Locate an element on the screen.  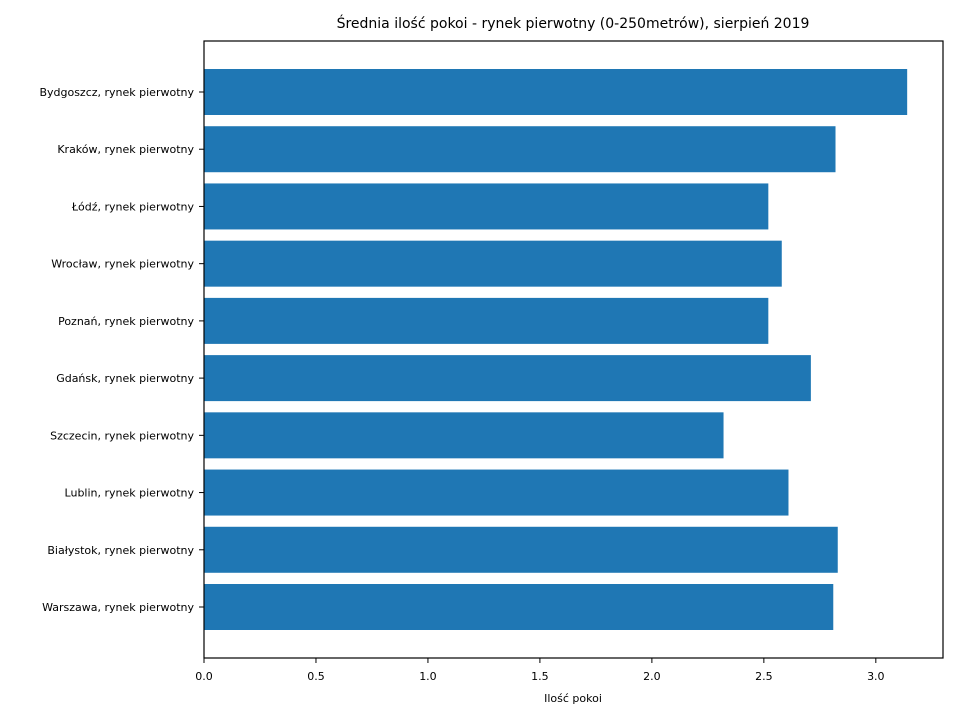
y-tick-label: Łódź, rynek pierwotny is located at coordinates (133, 206).